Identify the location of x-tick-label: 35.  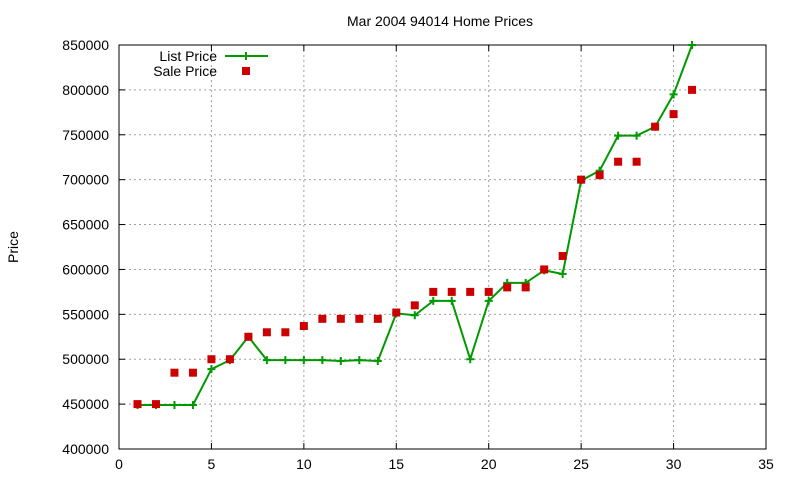
(766, 464).